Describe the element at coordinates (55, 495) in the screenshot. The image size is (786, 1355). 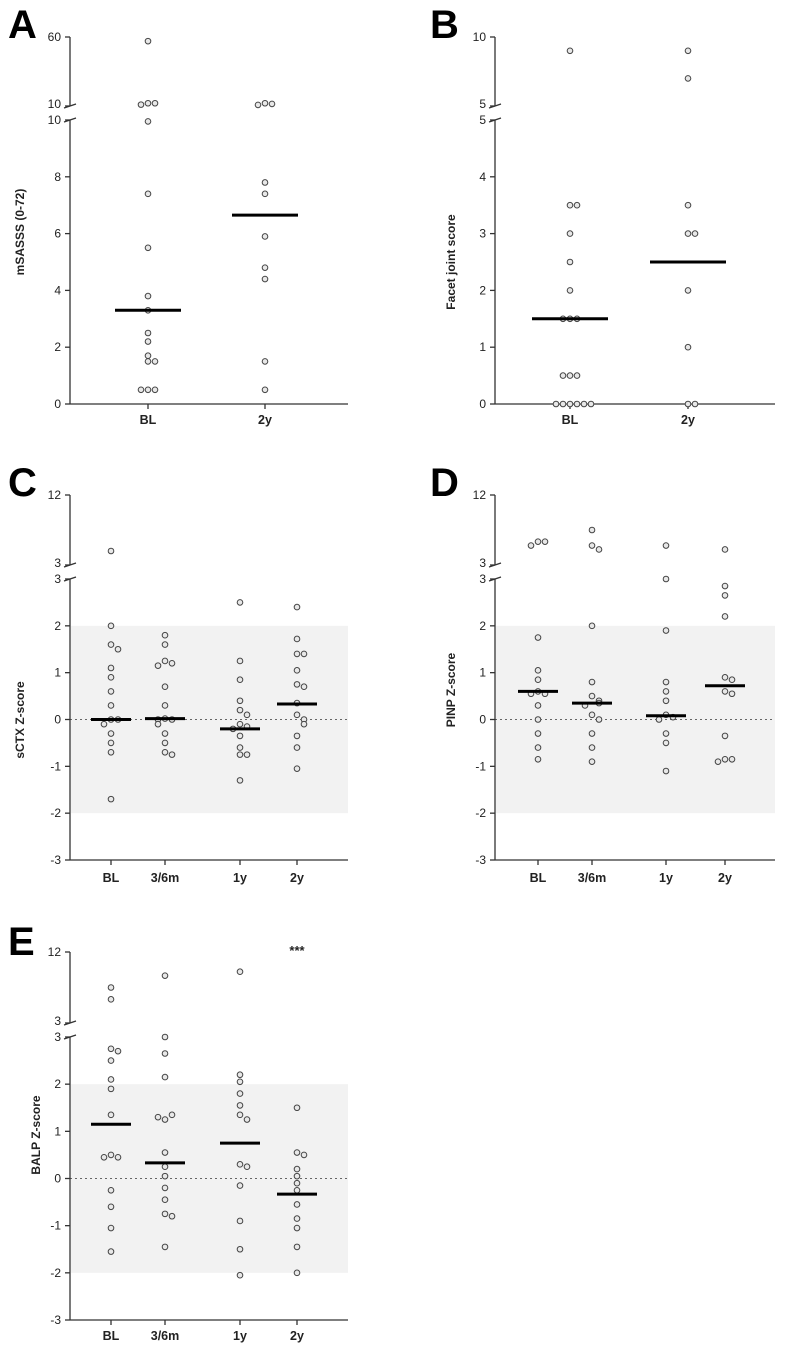
I see `y-tick-label: 12` at that location.